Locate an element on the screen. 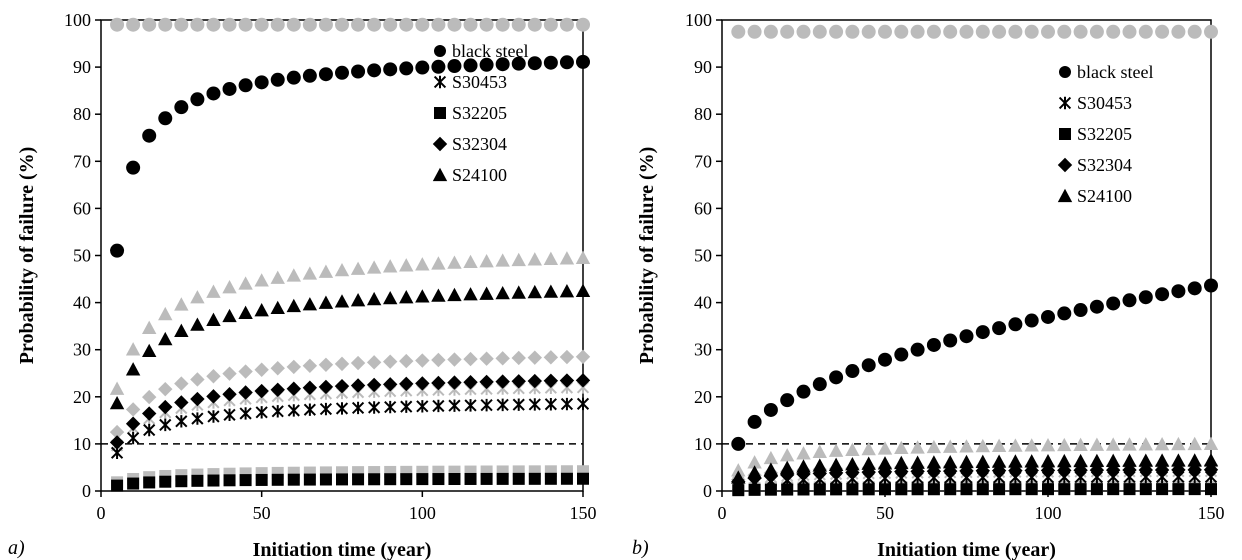 The height and width of the screenshot is (560, 1242). series-s24100 is located at coordinates (975, 456).